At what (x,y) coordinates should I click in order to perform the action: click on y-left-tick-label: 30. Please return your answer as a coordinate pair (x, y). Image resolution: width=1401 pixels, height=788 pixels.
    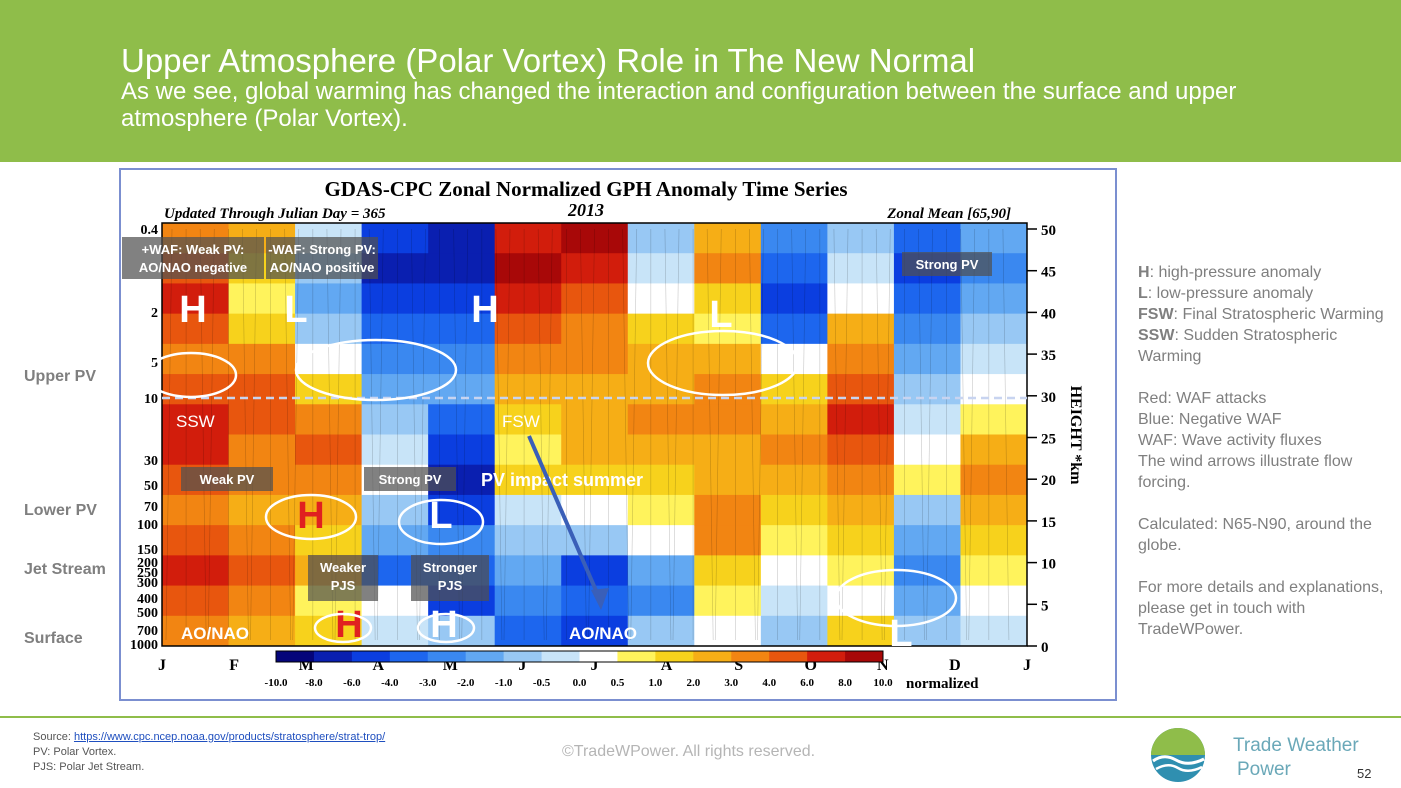
    Looking at the image, I should click on (151, 461).